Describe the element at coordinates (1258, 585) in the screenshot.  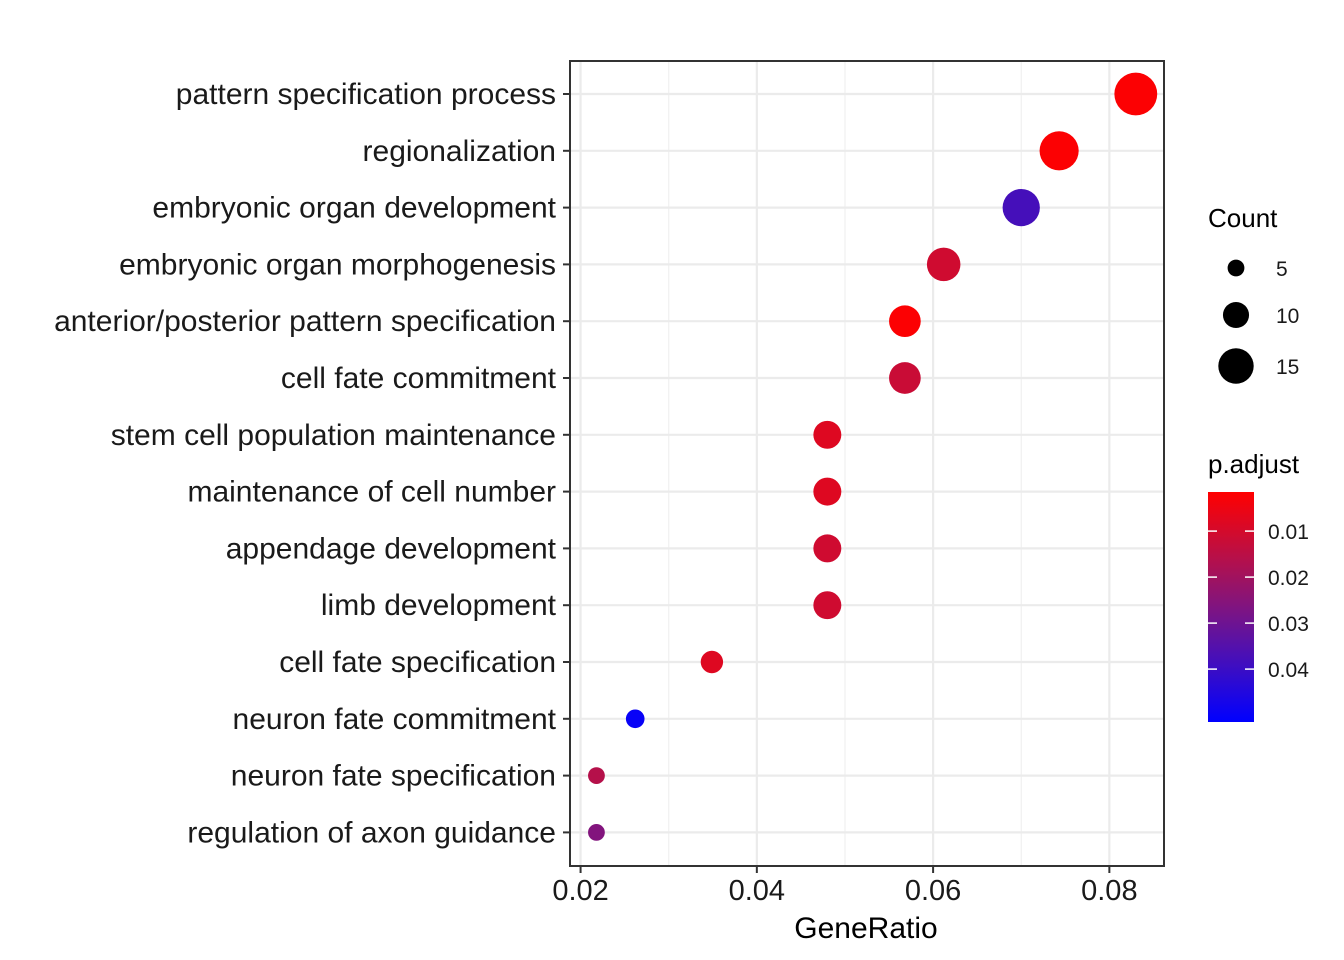
I see `p-adjust-legend: p.adjust 0.01 0.02 0.03 0.04` at that location.